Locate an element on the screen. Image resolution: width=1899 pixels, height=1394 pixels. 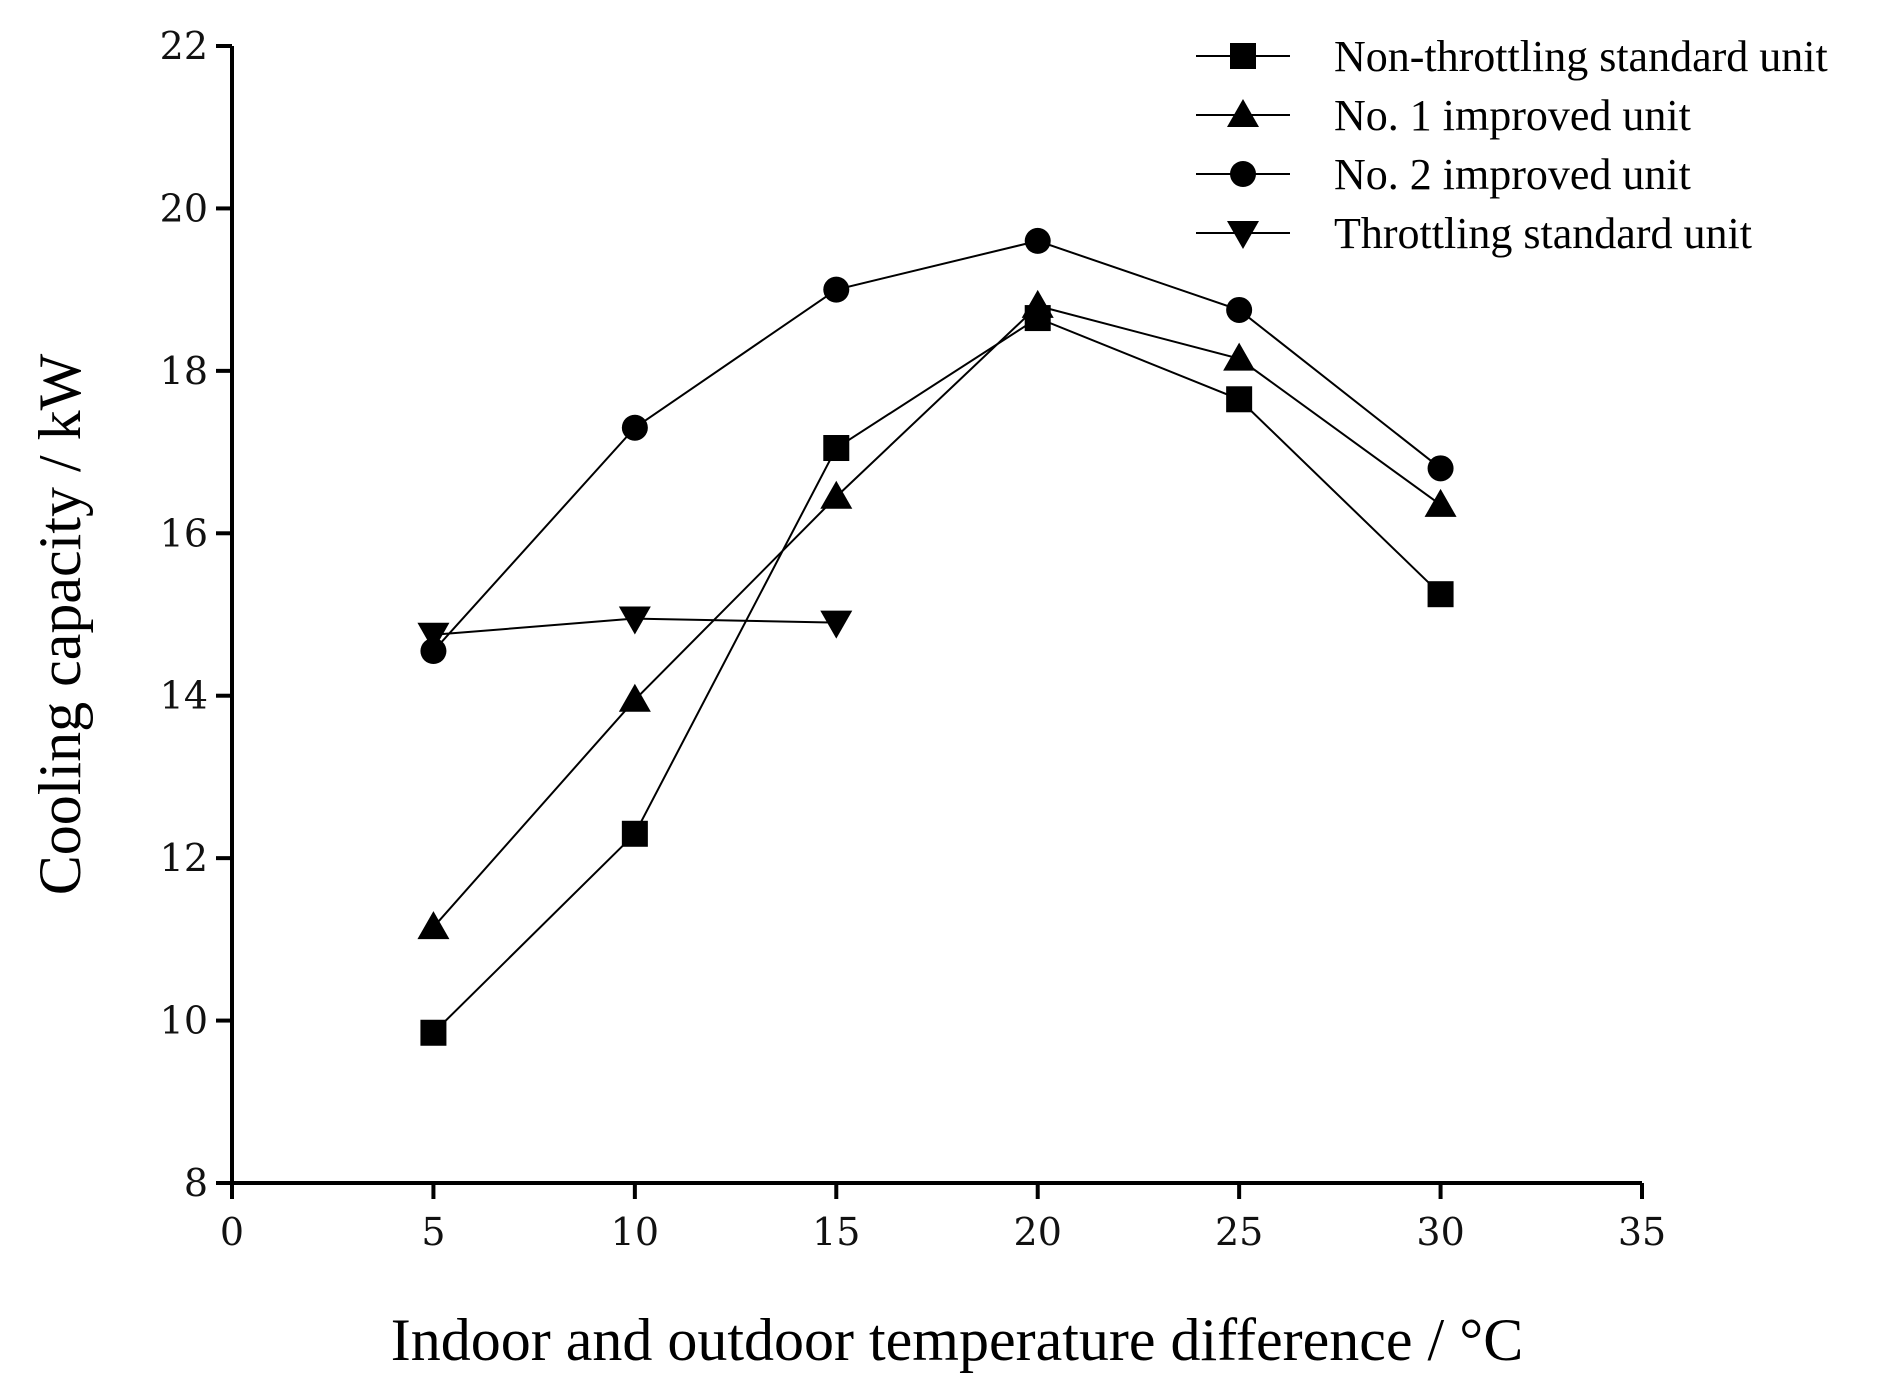
legend-item: Throttling standard unit is located at coordinates (1474, 233).